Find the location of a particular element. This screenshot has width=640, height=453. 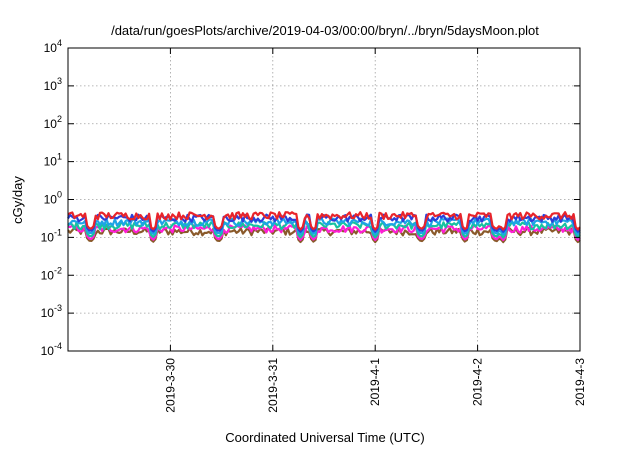

y-tick-label: 10⁻² is located at coordinates (51, 273).